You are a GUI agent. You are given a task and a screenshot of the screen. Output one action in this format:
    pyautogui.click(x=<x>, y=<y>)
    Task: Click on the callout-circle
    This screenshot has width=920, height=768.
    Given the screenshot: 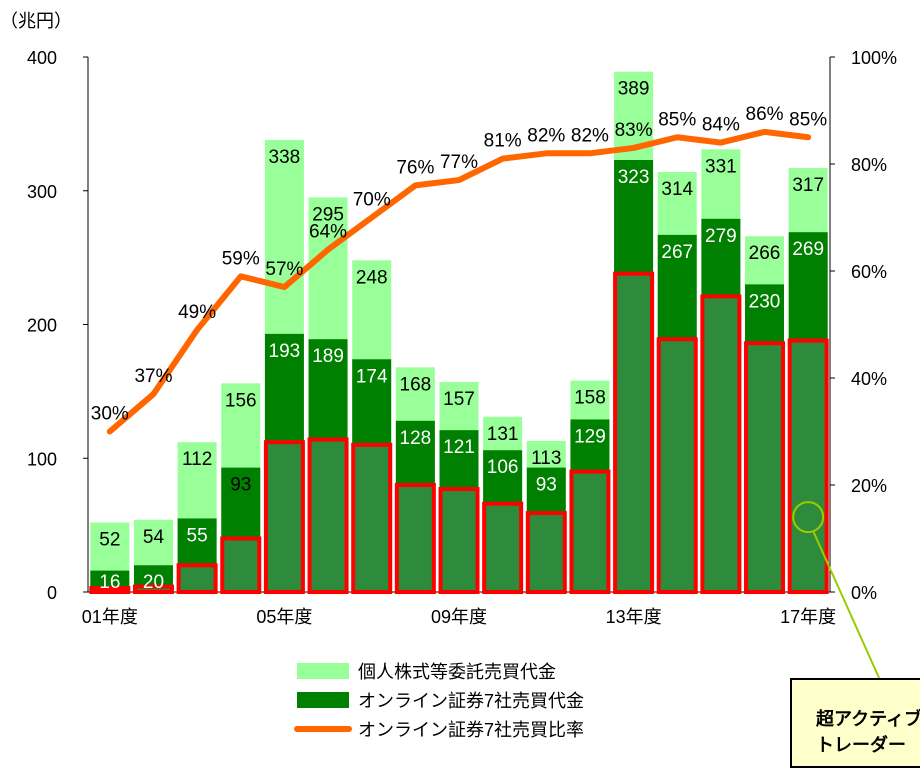 What is the action you would take?
    pyautogui.click(x=808, y=517)
    